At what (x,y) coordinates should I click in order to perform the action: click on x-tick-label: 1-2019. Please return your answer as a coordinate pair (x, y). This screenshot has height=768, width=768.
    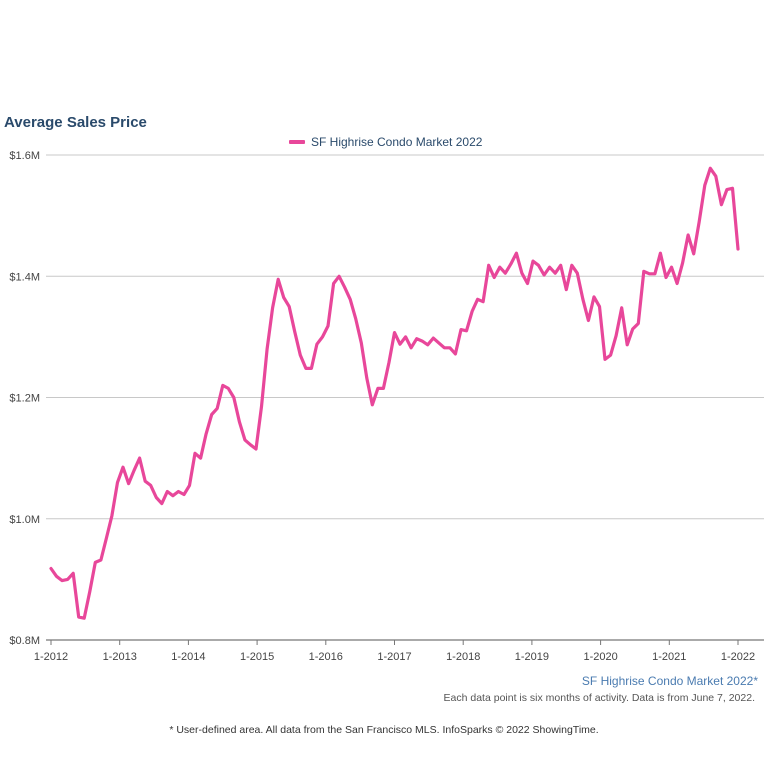
    Looking at the image, I should click on (532, 657).